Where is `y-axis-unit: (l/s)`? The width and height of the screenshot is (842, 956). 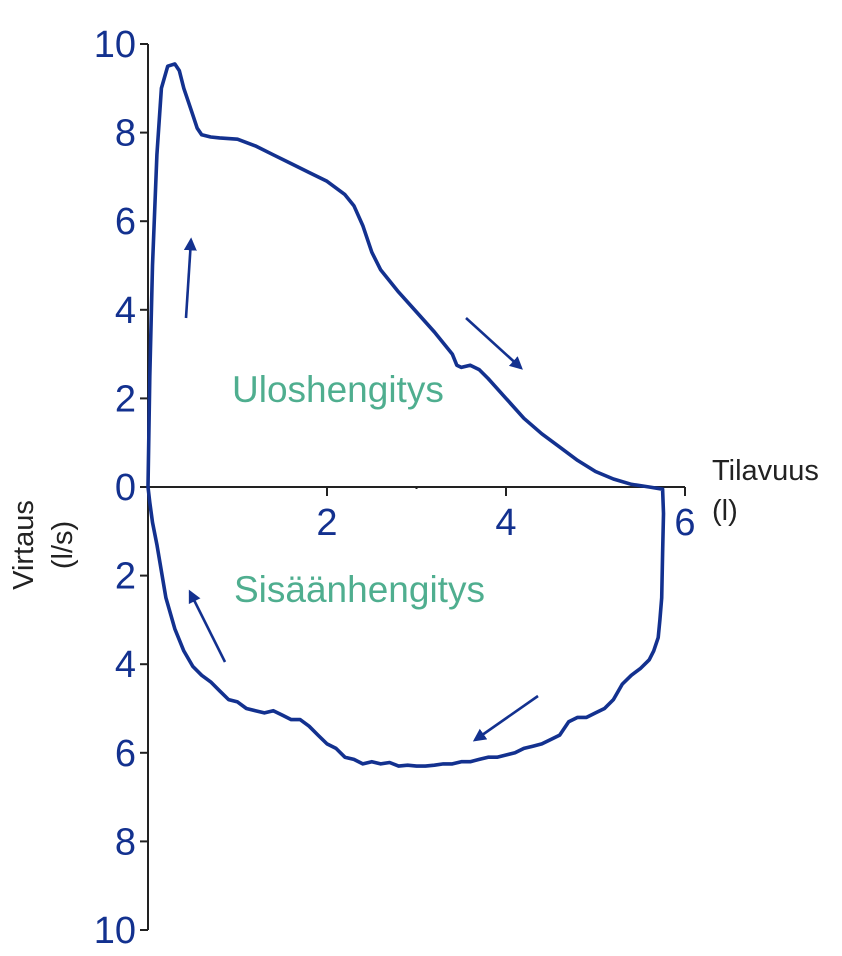
y-axis-unit: (l/s) is located at coordinates (63, 545).